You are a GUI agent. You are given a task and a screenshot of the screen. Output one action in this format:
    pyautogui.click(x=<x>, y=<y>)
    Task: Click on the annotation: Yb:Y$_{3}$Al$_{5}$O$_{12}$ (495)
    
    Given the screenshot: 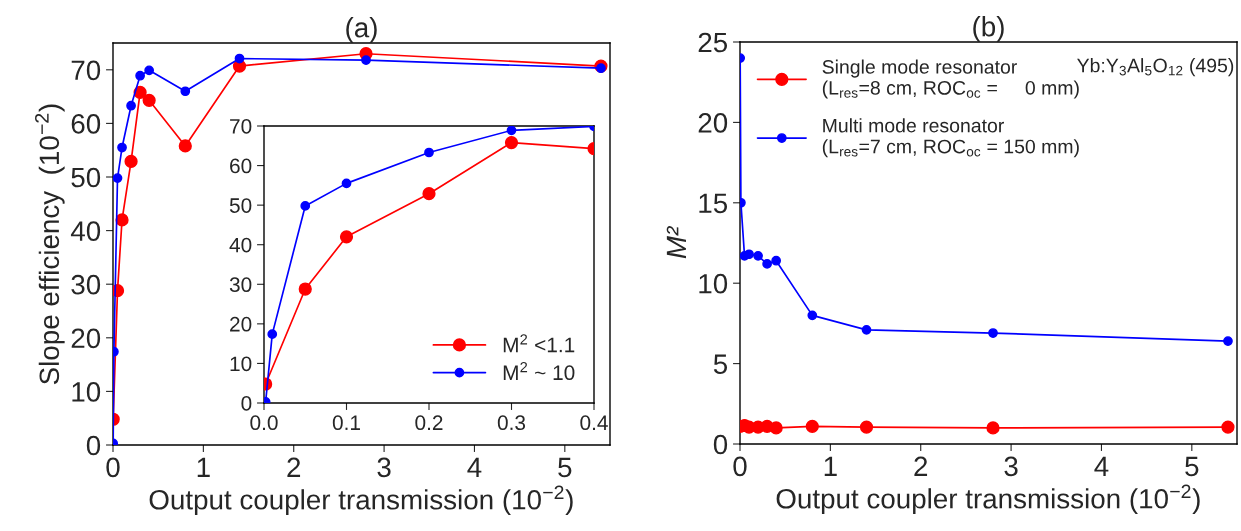 What is the action you would take?
    pyautogui.click(x=1155, y=67)
    